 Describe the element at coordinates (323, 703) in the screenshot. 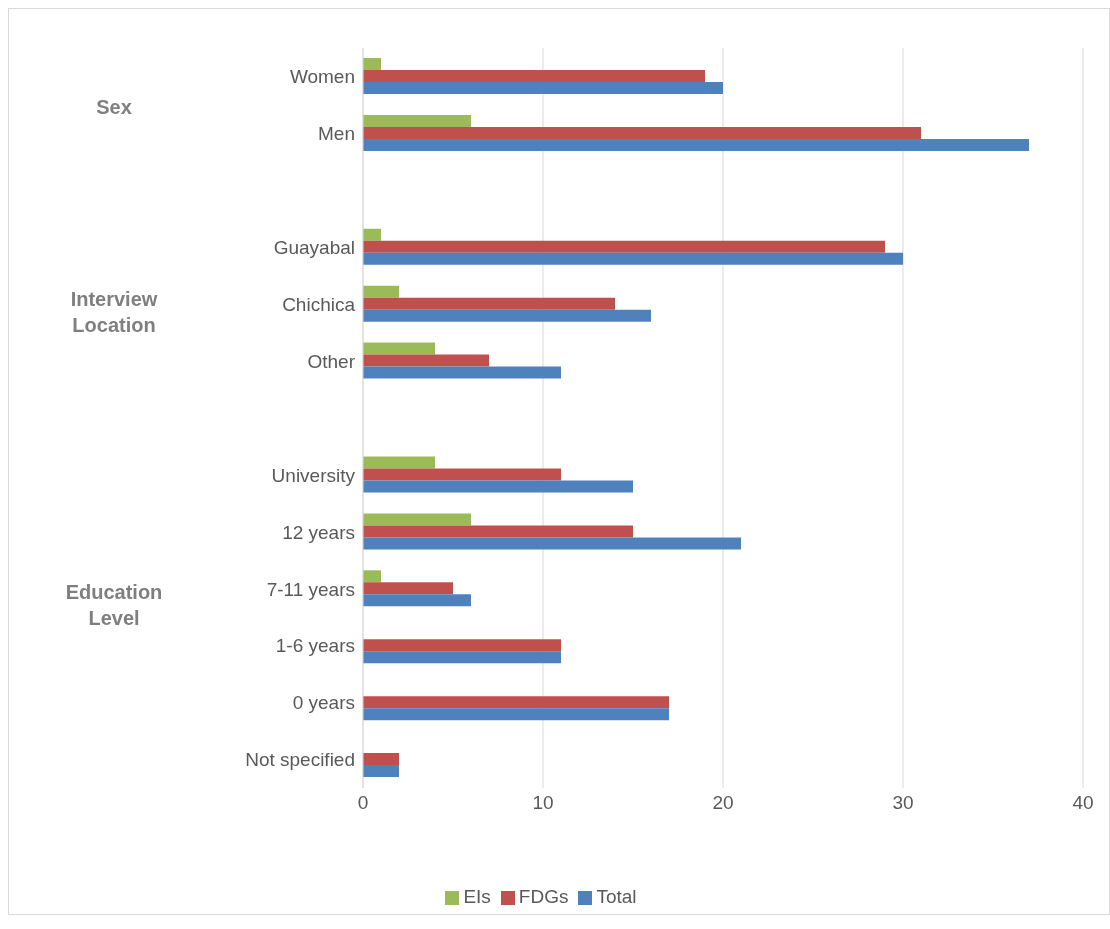

I see `y-tick-label: 0 years` at that location.